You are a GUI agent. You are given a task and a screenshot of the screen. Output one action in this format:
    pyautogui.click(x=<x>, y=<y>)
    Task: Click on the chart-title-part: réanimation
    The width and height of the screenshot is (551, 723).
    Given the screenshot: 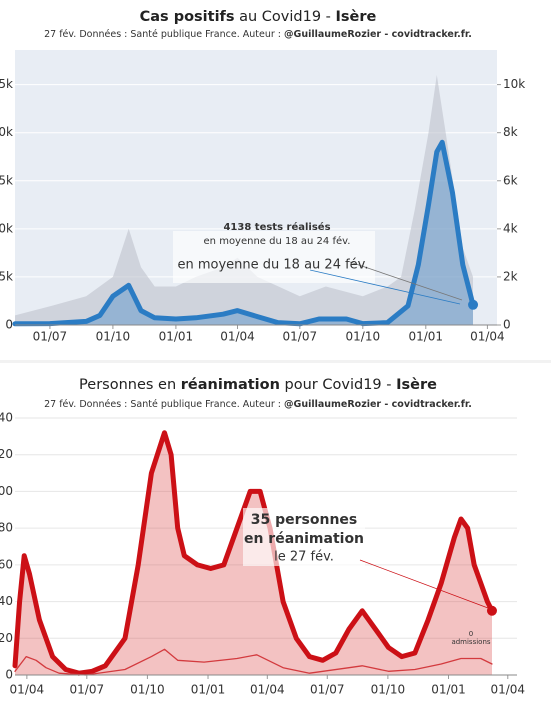 What is the action you would take?
    pyautogui.click(x=230, y=385)
    